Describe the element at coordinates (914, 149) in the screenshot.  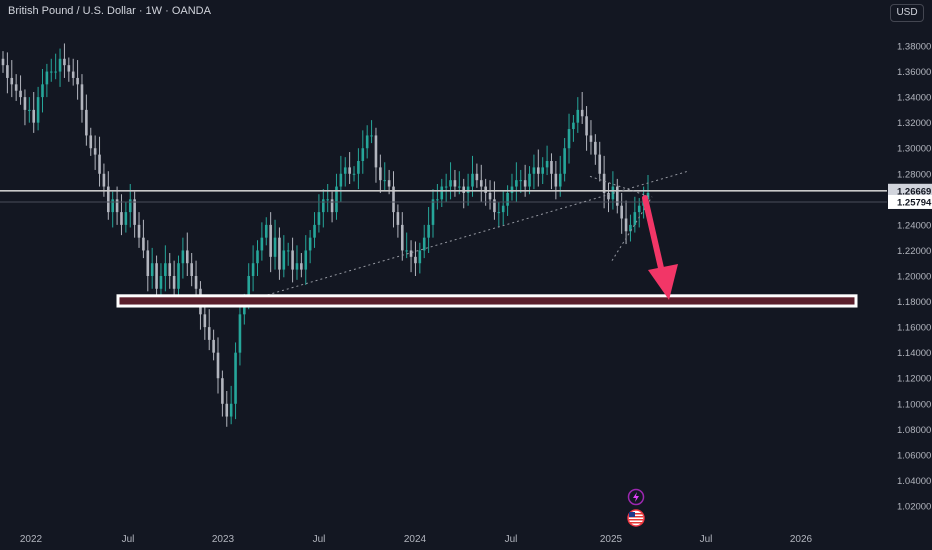
I see `y-tick-label: 1.30000` at that location.